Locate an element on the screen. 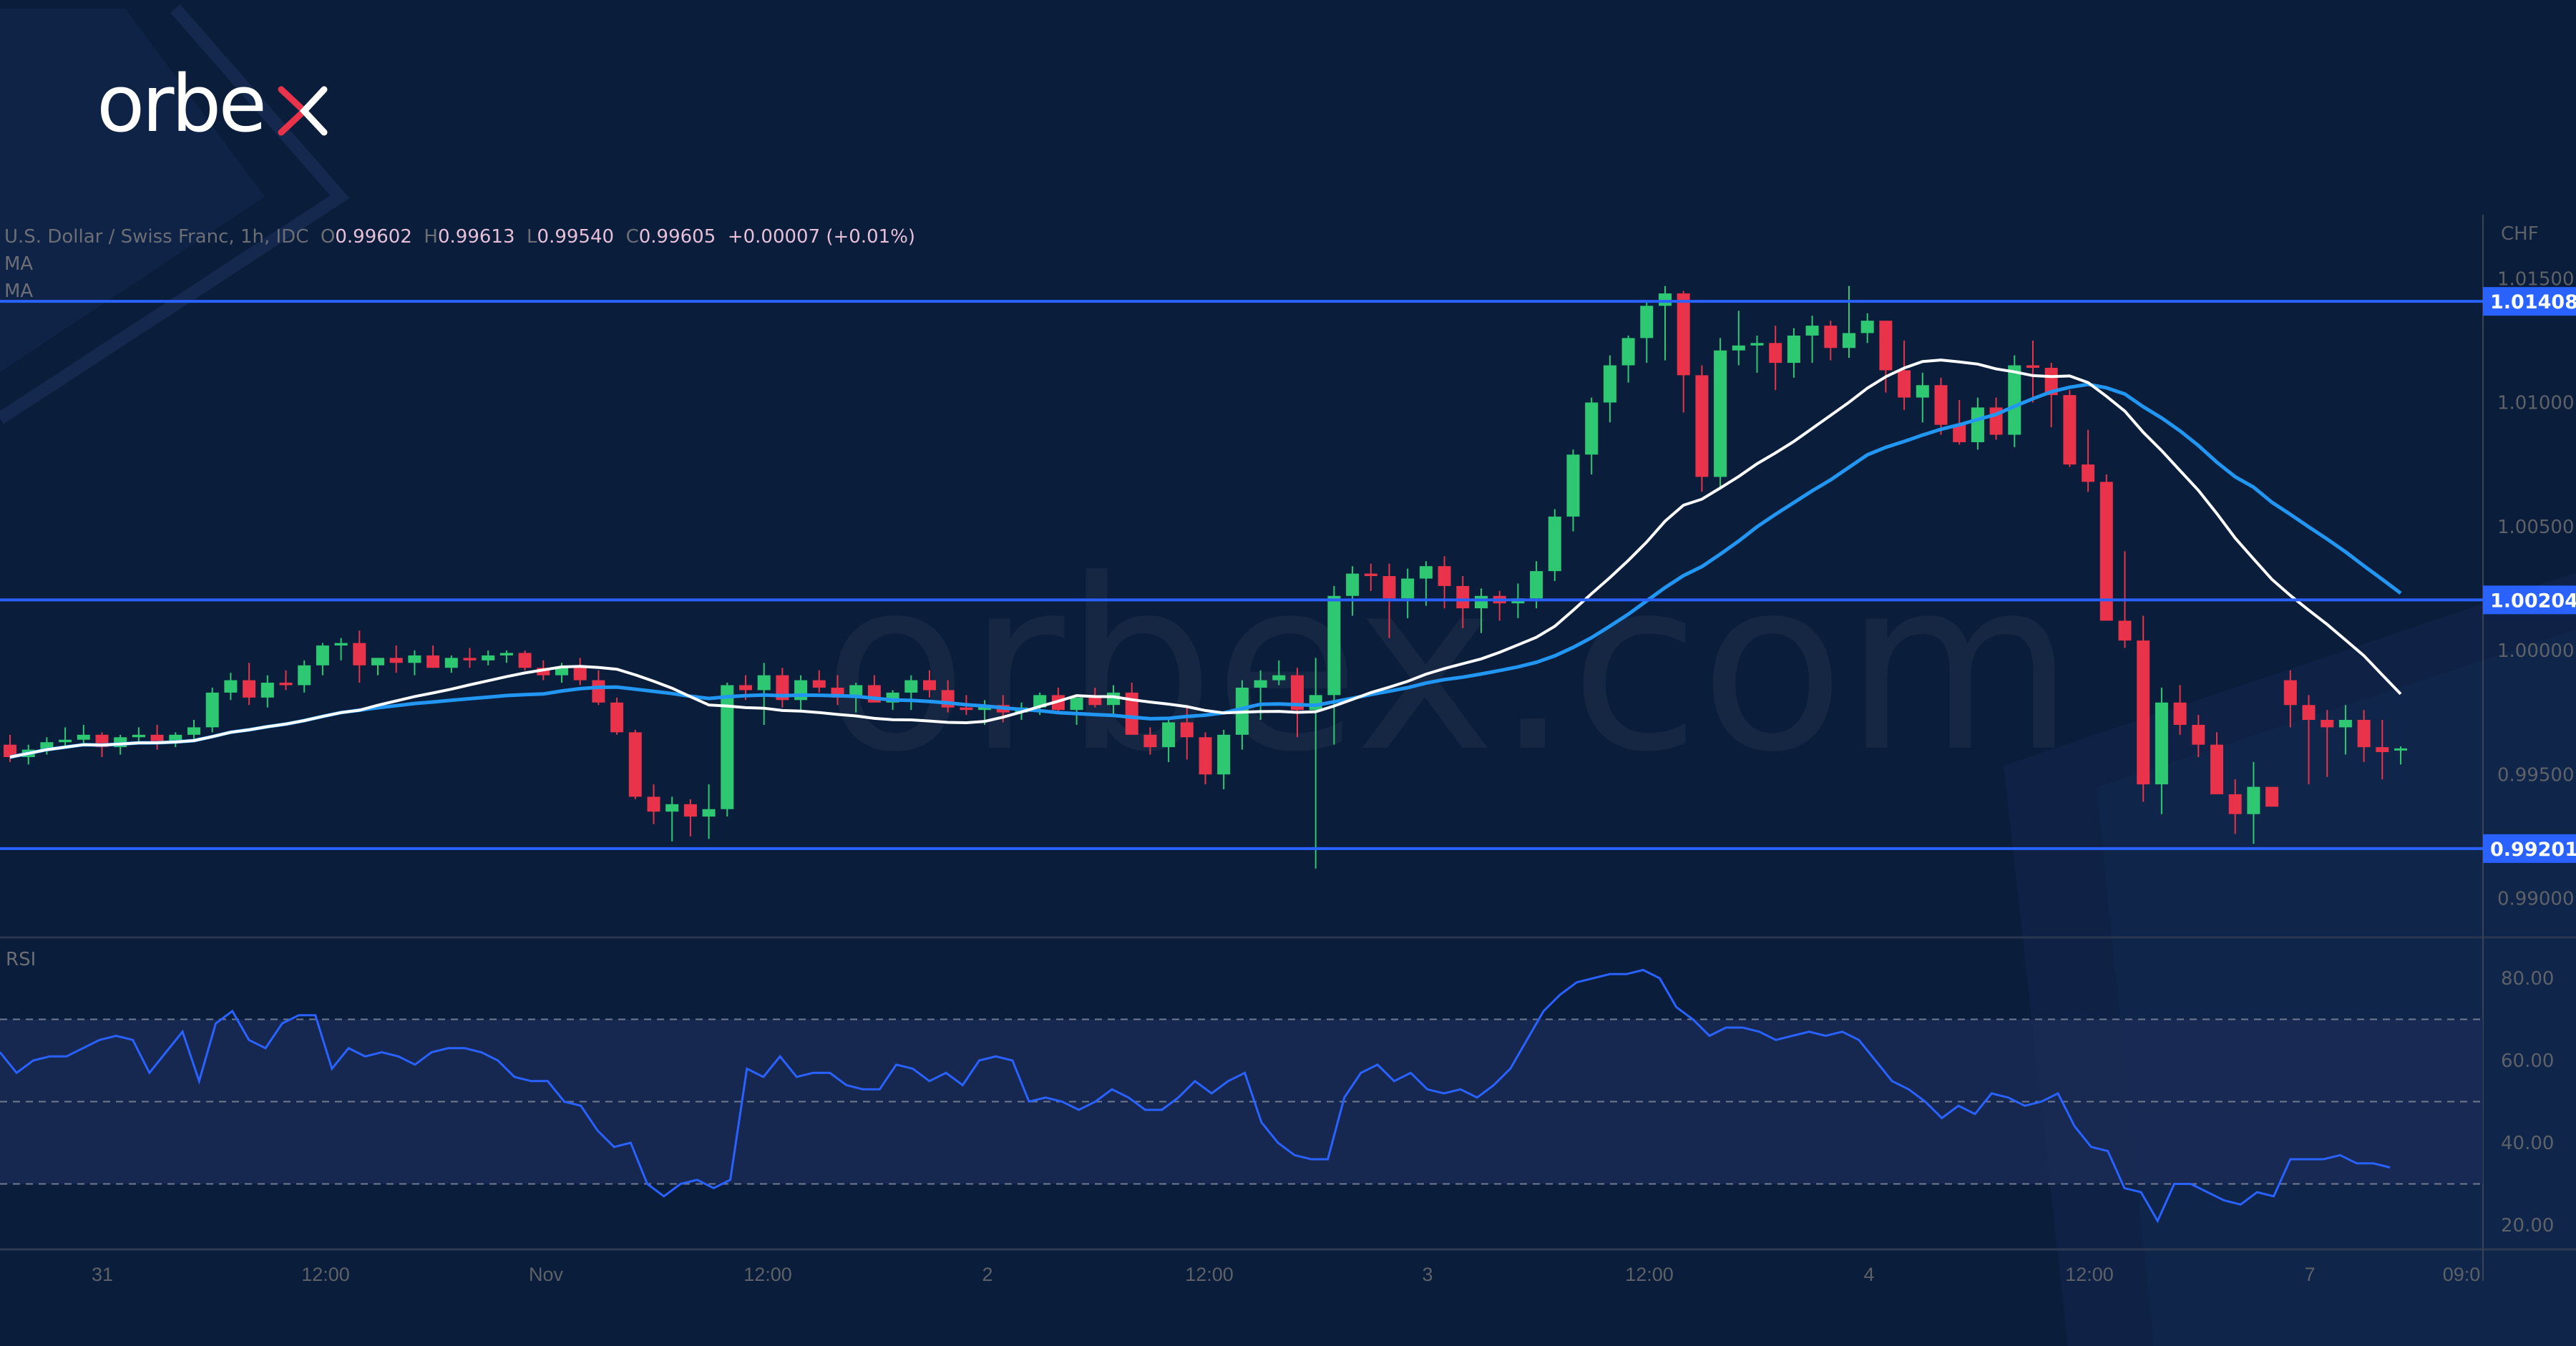 The width and height of the screenshot is (2576, 1346). rsi-tick: 20.00 is located at coordinates (2527, 1226).